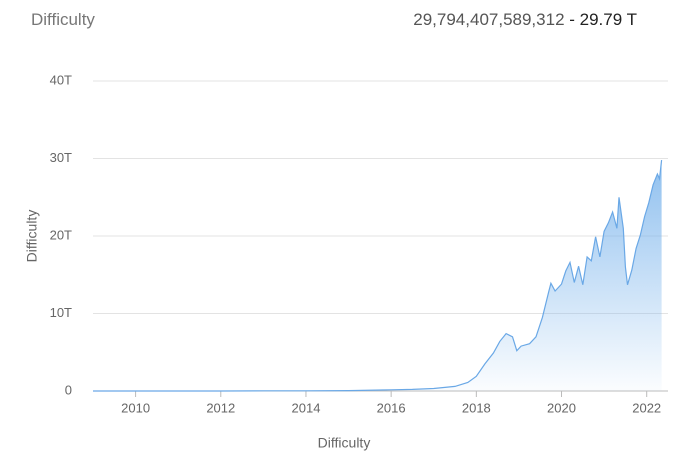 The height and width of the screenshot is (467, 696). Describe the element at coordinates (391, 407) in the screenshot. I see `x-tick-label: 2016` at that location.